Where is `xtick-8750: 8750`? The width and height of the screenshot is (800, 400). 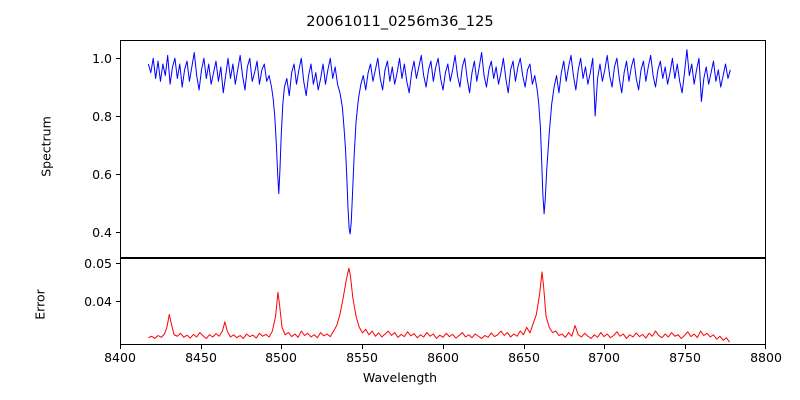
xtick-8750: 8750 is located at coordinates (685, 357).